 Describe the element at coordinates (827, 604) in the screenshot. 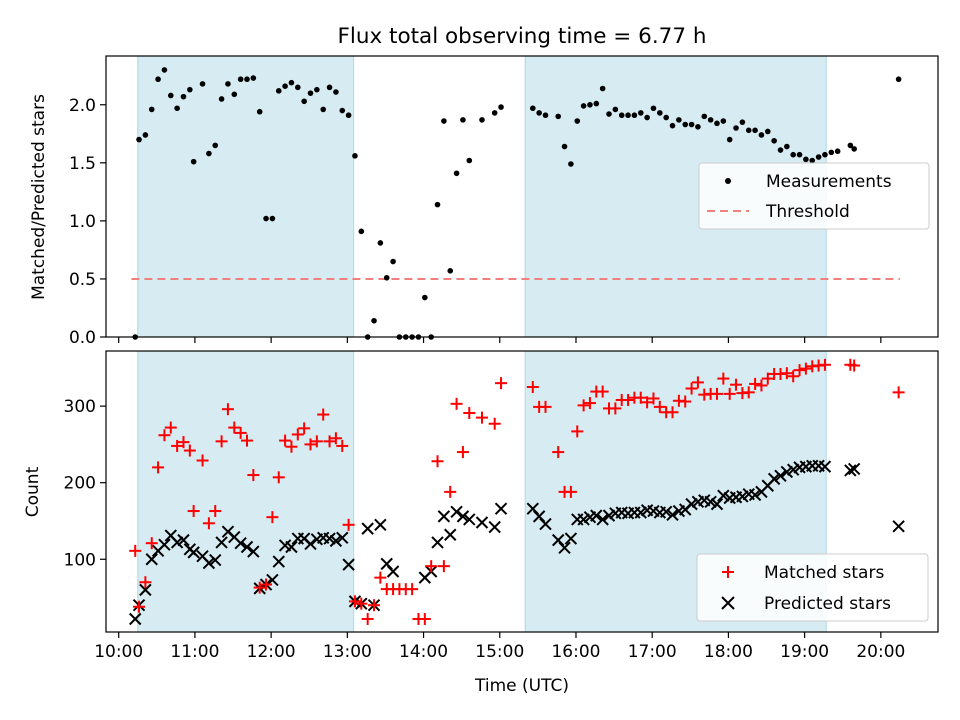

I see `legend-predicted-label: Predicted stars` at that location.